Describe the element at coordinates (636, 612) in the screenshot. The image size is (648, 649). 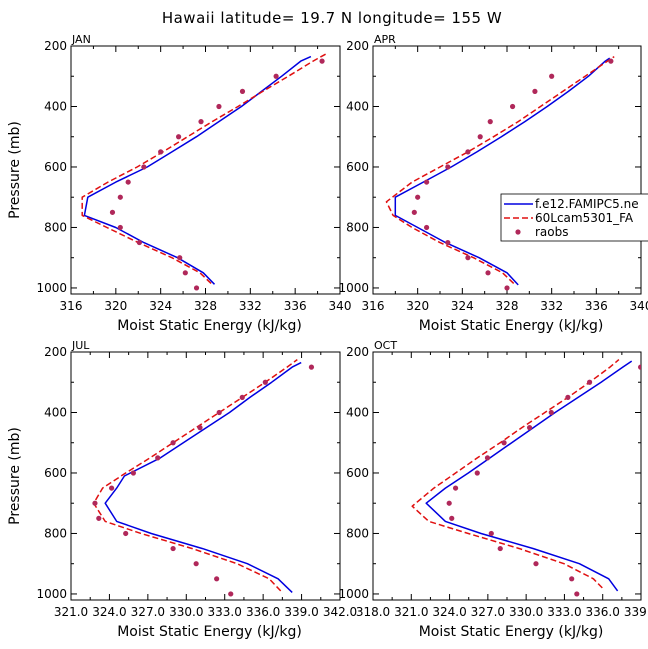
I see `x-tick-label: 339.0` at that location.